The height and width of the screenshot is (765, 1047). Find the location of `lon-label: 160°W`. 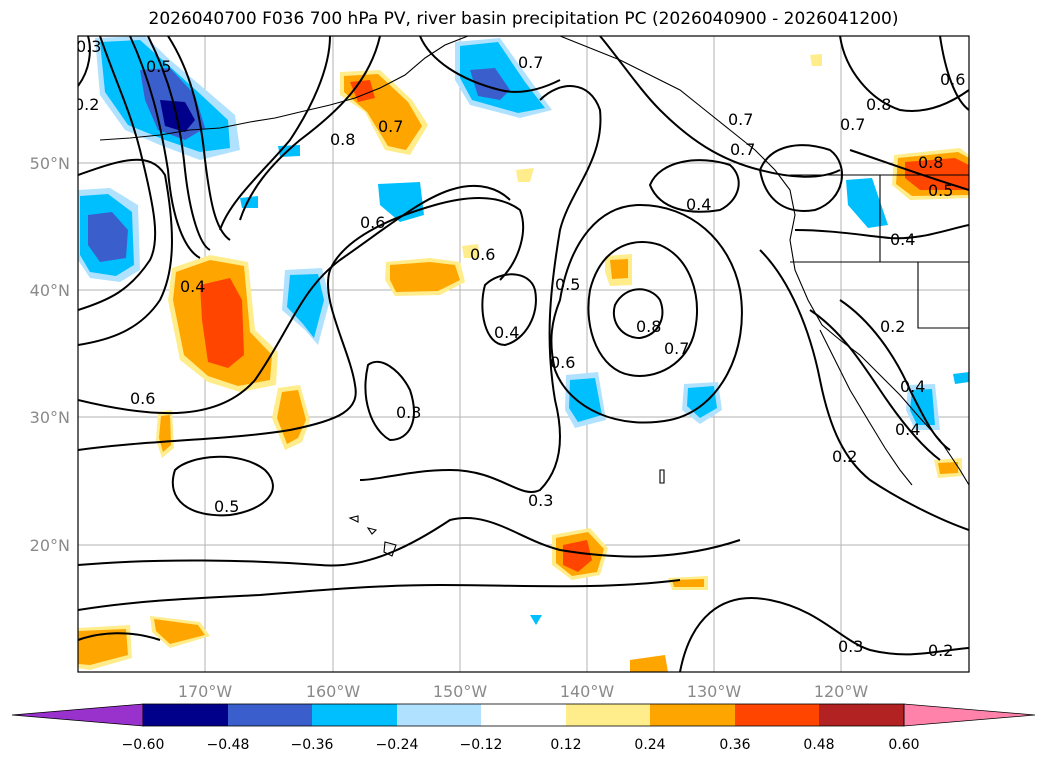

lon-label: 160°W is located at coordinates (333, 691).